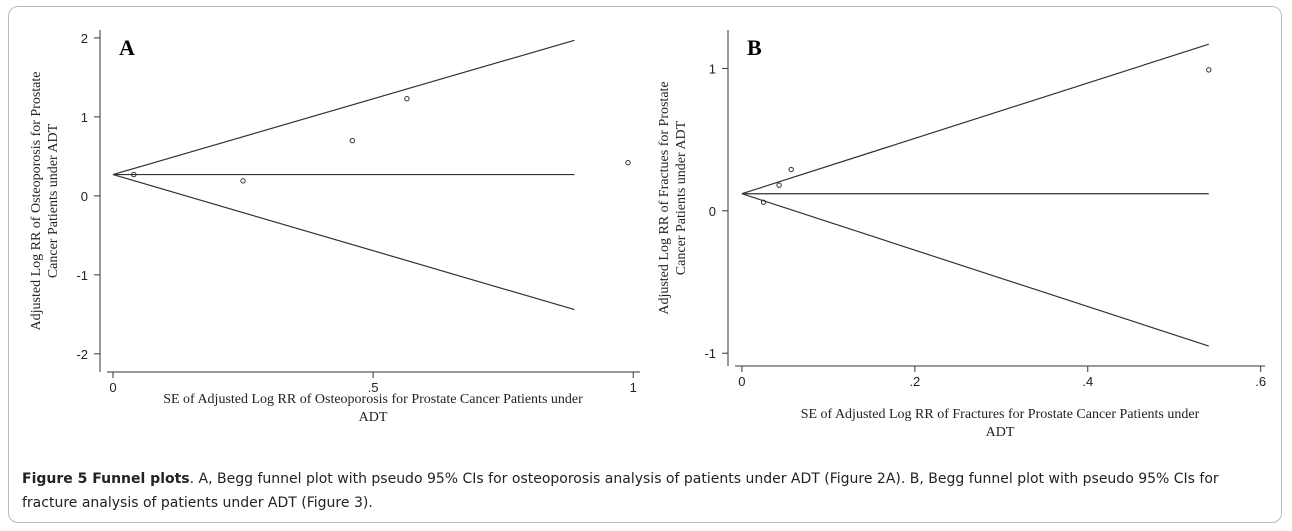  Describe the element at coordinates (373, 387) in the screenshot. I see `x-tick-label: .5` at that location.